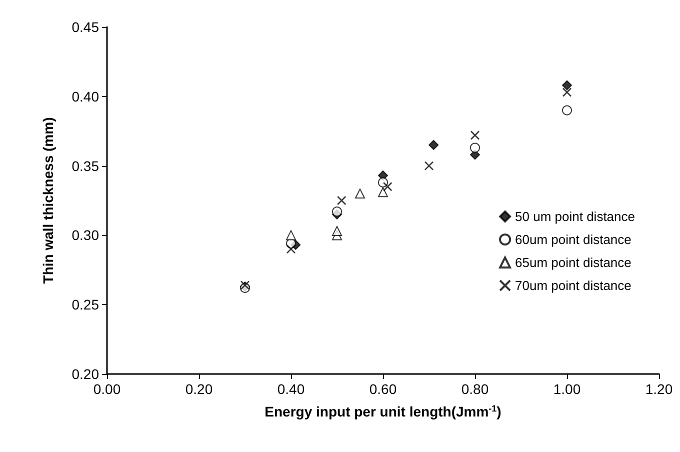  What do you see at coordinates (567, 389) in the screenshot?
I see `x-tick-label: 1.00` at bounding box center [567, 389].